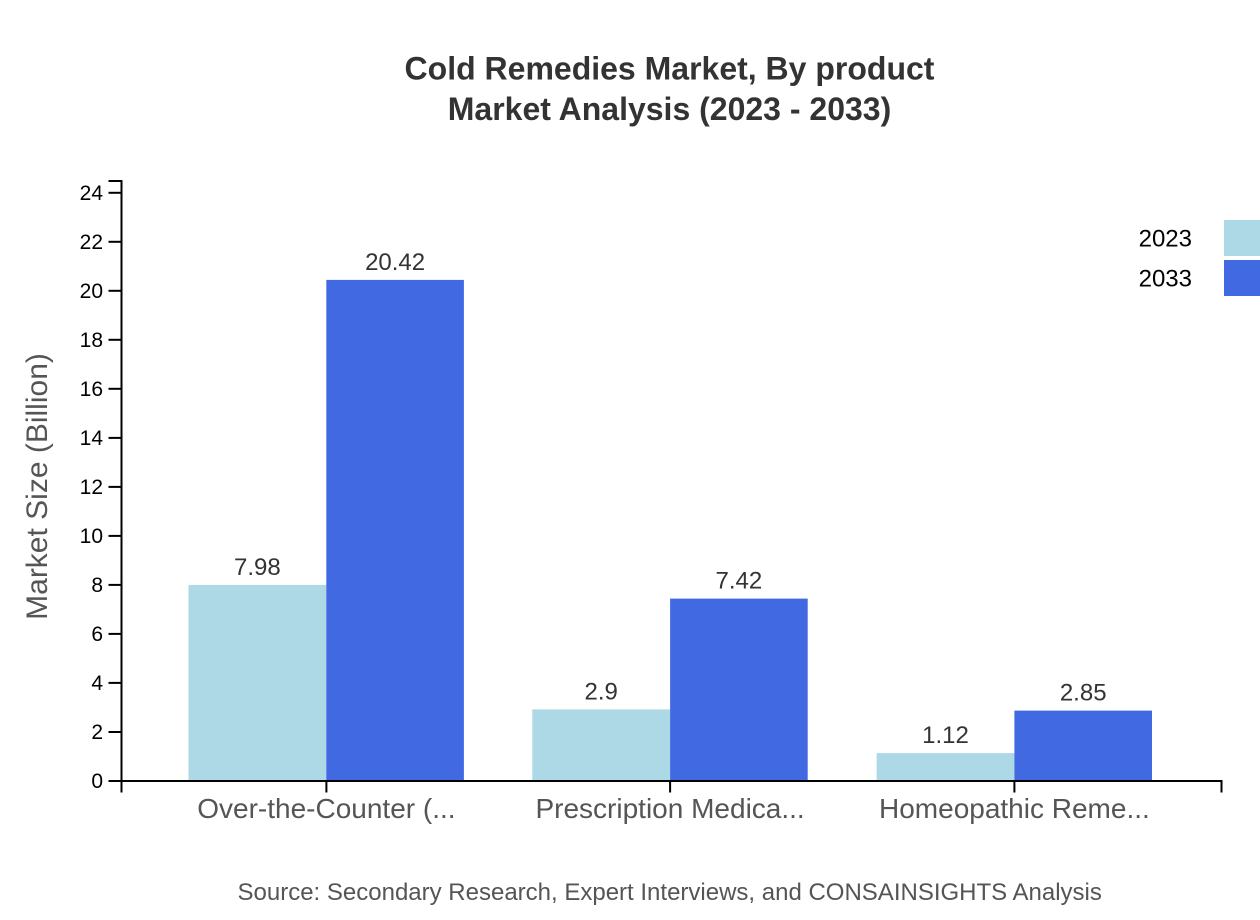 This screenshot has height=920, width=1260. I want to click on svg-text: 24, so click(92, 193).